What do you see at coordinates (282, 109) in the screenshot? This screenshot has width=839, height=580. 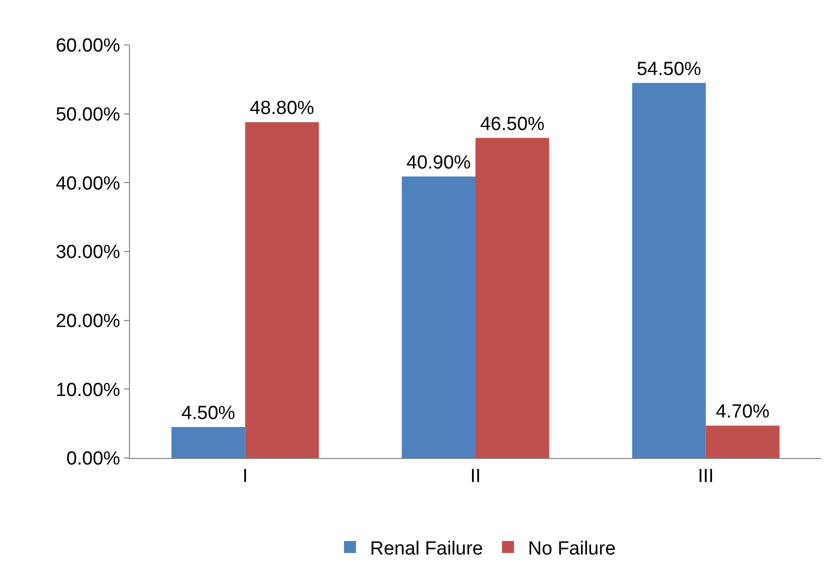 I see `data-label: 48.80%` at bounding box center [282, 109].